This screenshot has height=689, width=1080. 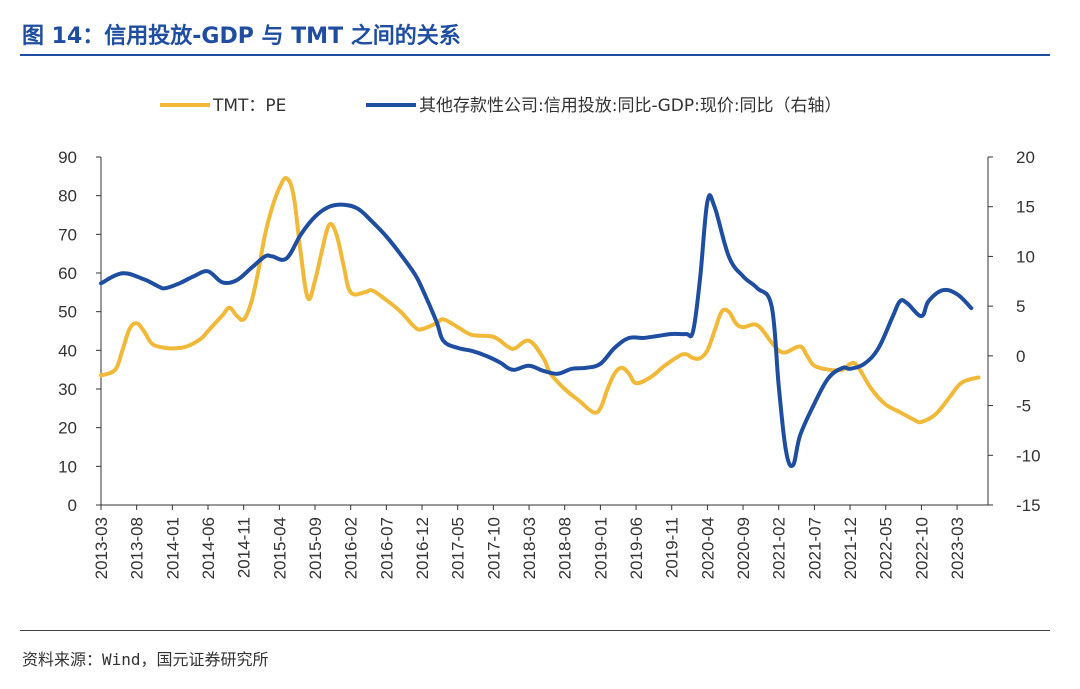 I want to click on title-rule, so click(x=535, y=55).